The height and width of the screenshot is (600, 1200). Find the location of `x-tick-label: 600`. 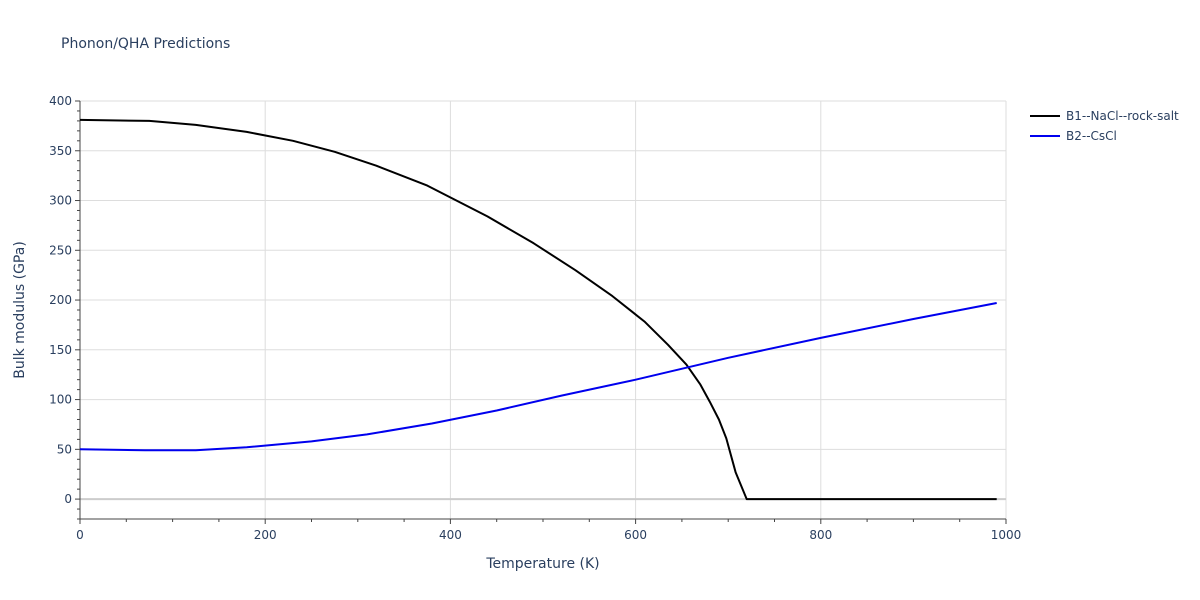

x-tick-label: 600 is located at coordinates (635, 535).